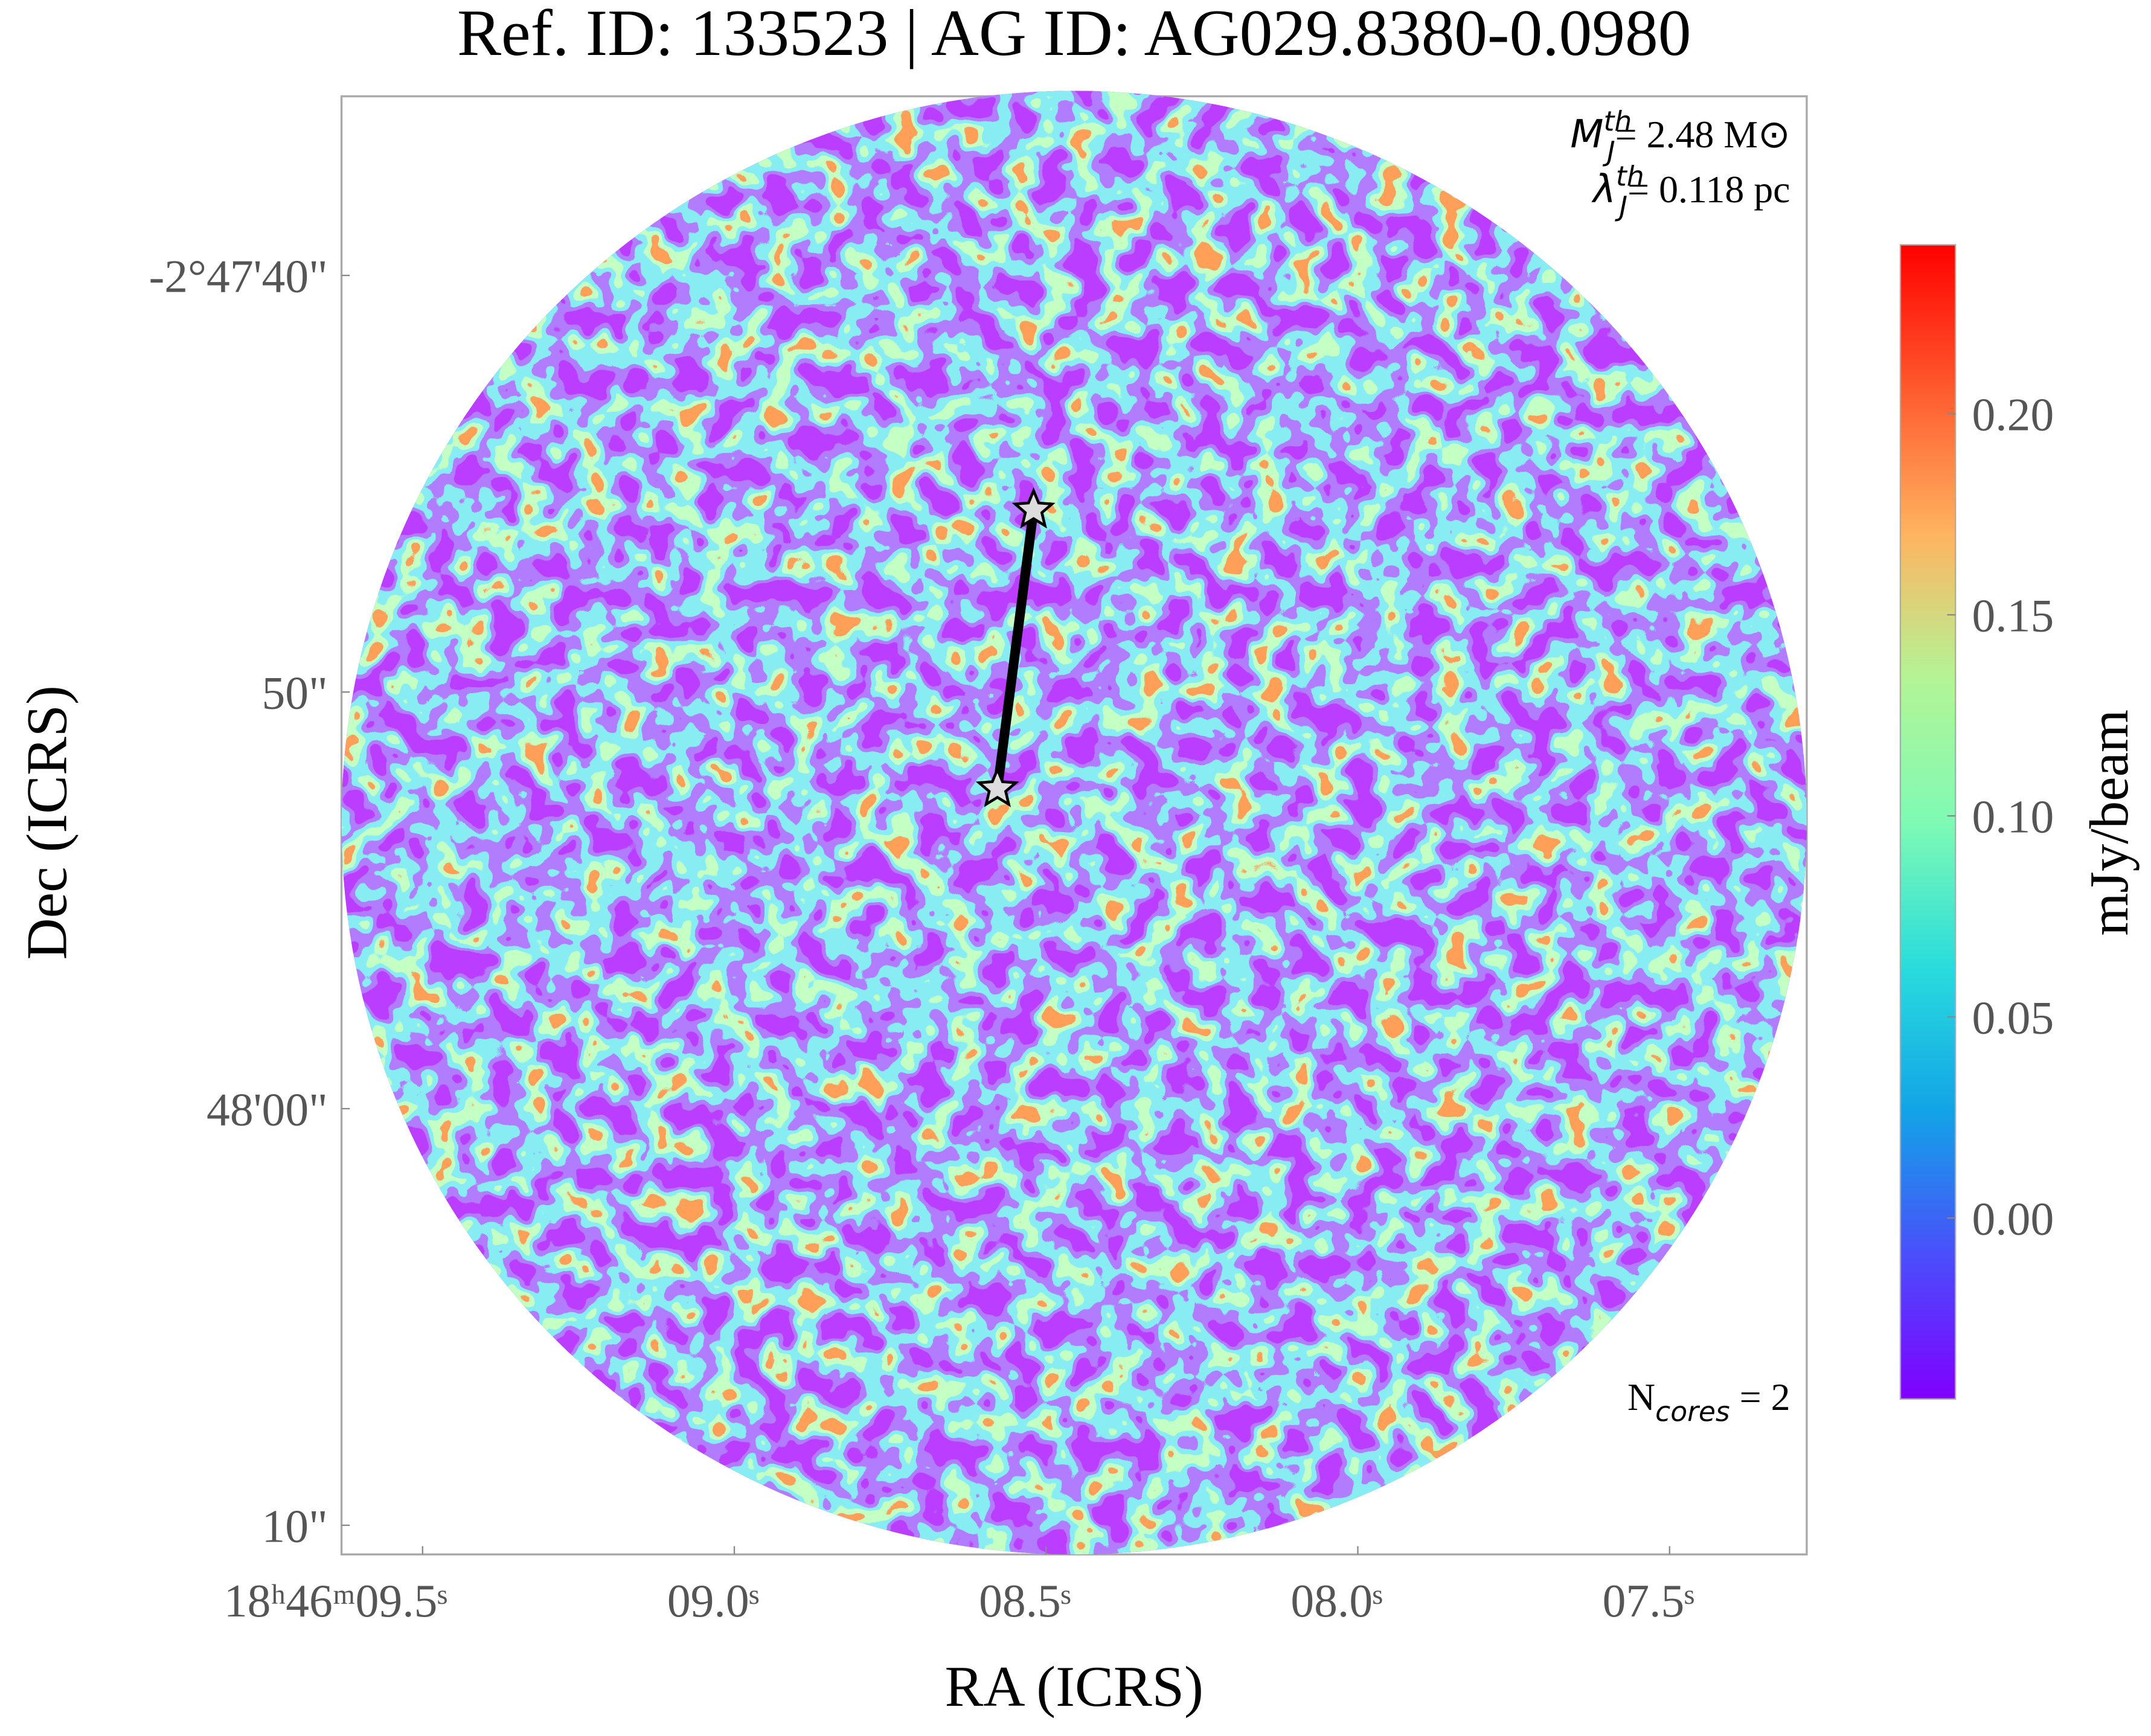 The height and width of the screenshot is (1736, 2151). What do you see at coordinates (1693, 1411) in the screenshot?
I see `annotation-sub: cores` at bounding box center [1693, 1411].